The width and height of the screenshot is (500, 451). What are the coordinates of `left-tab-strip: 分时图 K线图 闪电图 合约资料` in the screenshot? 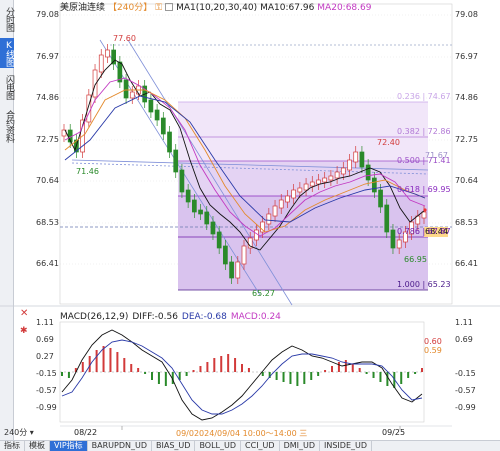 It's located at (7, 220).